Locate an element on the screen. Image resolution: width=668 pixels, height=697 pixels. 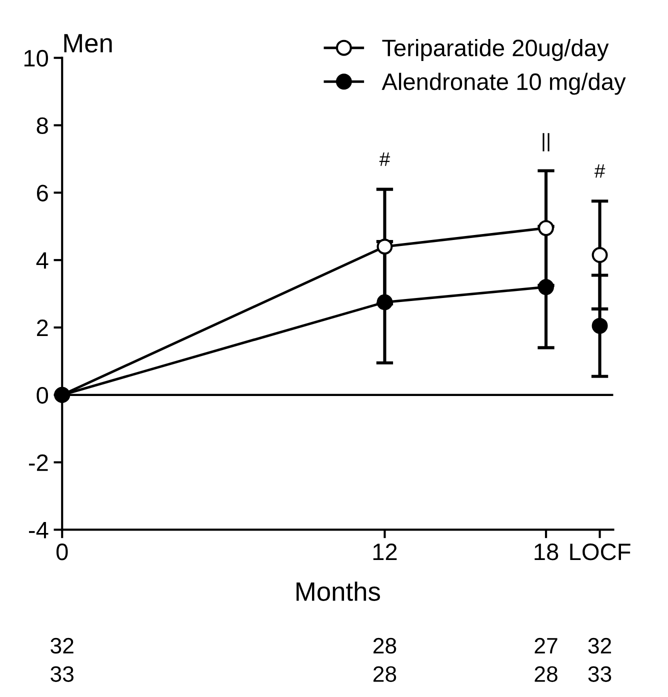
y-tick-label: 0 is located at coordinates (42, 395).